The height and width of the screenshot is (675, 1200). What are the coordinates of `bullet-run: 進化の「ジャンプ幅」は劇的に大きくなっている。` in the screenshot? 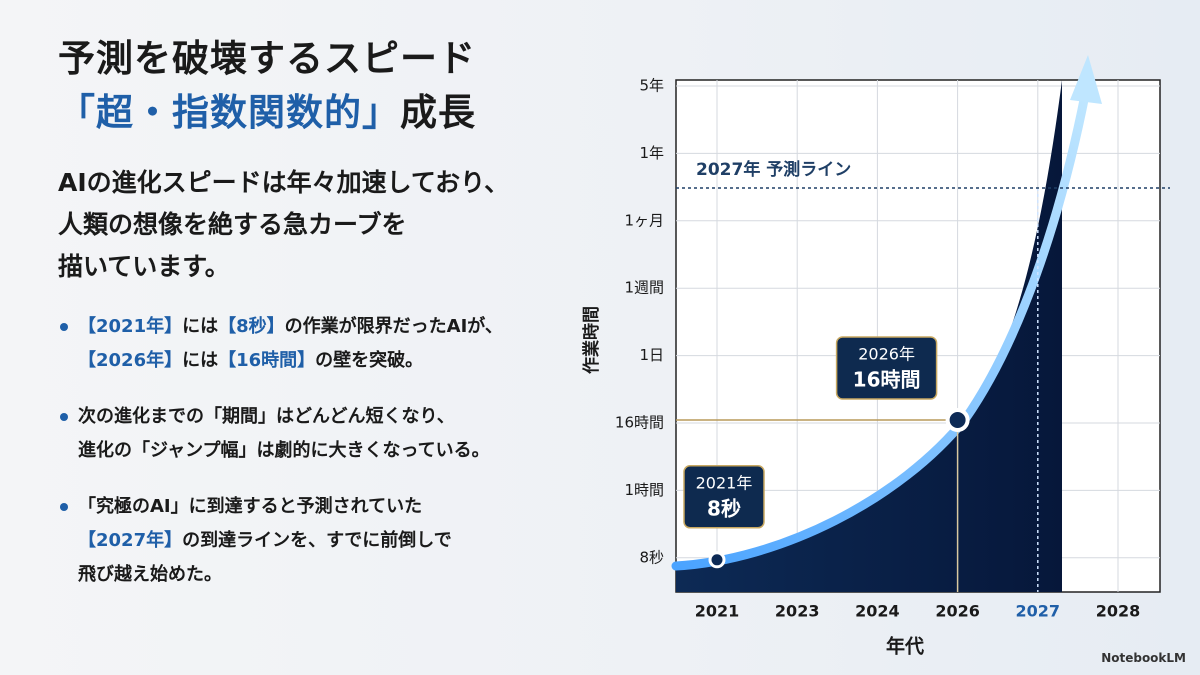 It's located at (284, 450).